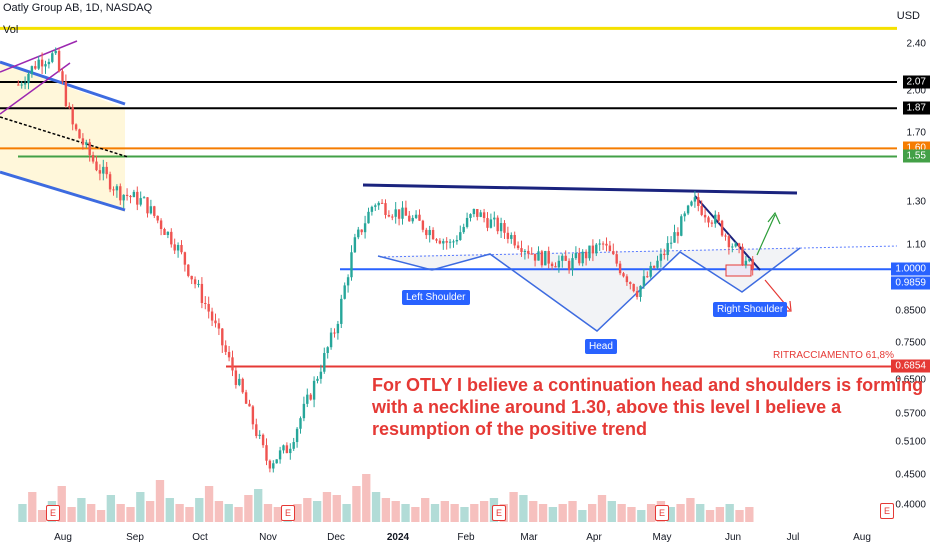 The image size is (932, 550). Describe the element at coordinates (200, 537) in the screenshot. I see `x-tick: Oct` at that location.